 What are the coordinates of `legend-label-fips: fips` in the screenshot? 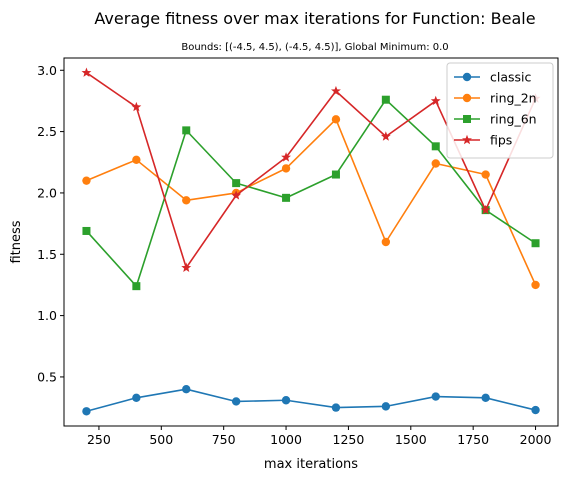 It's located at (501, 140).